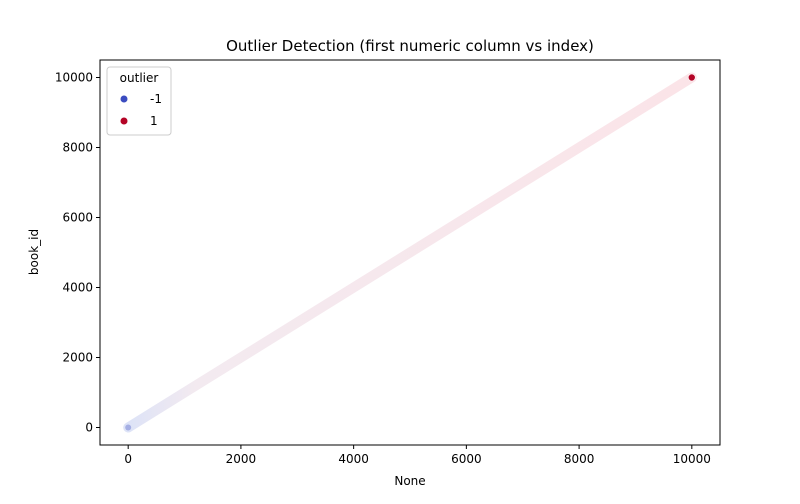  I want to click on legend-label-neg1: -1, so click(156, 99).